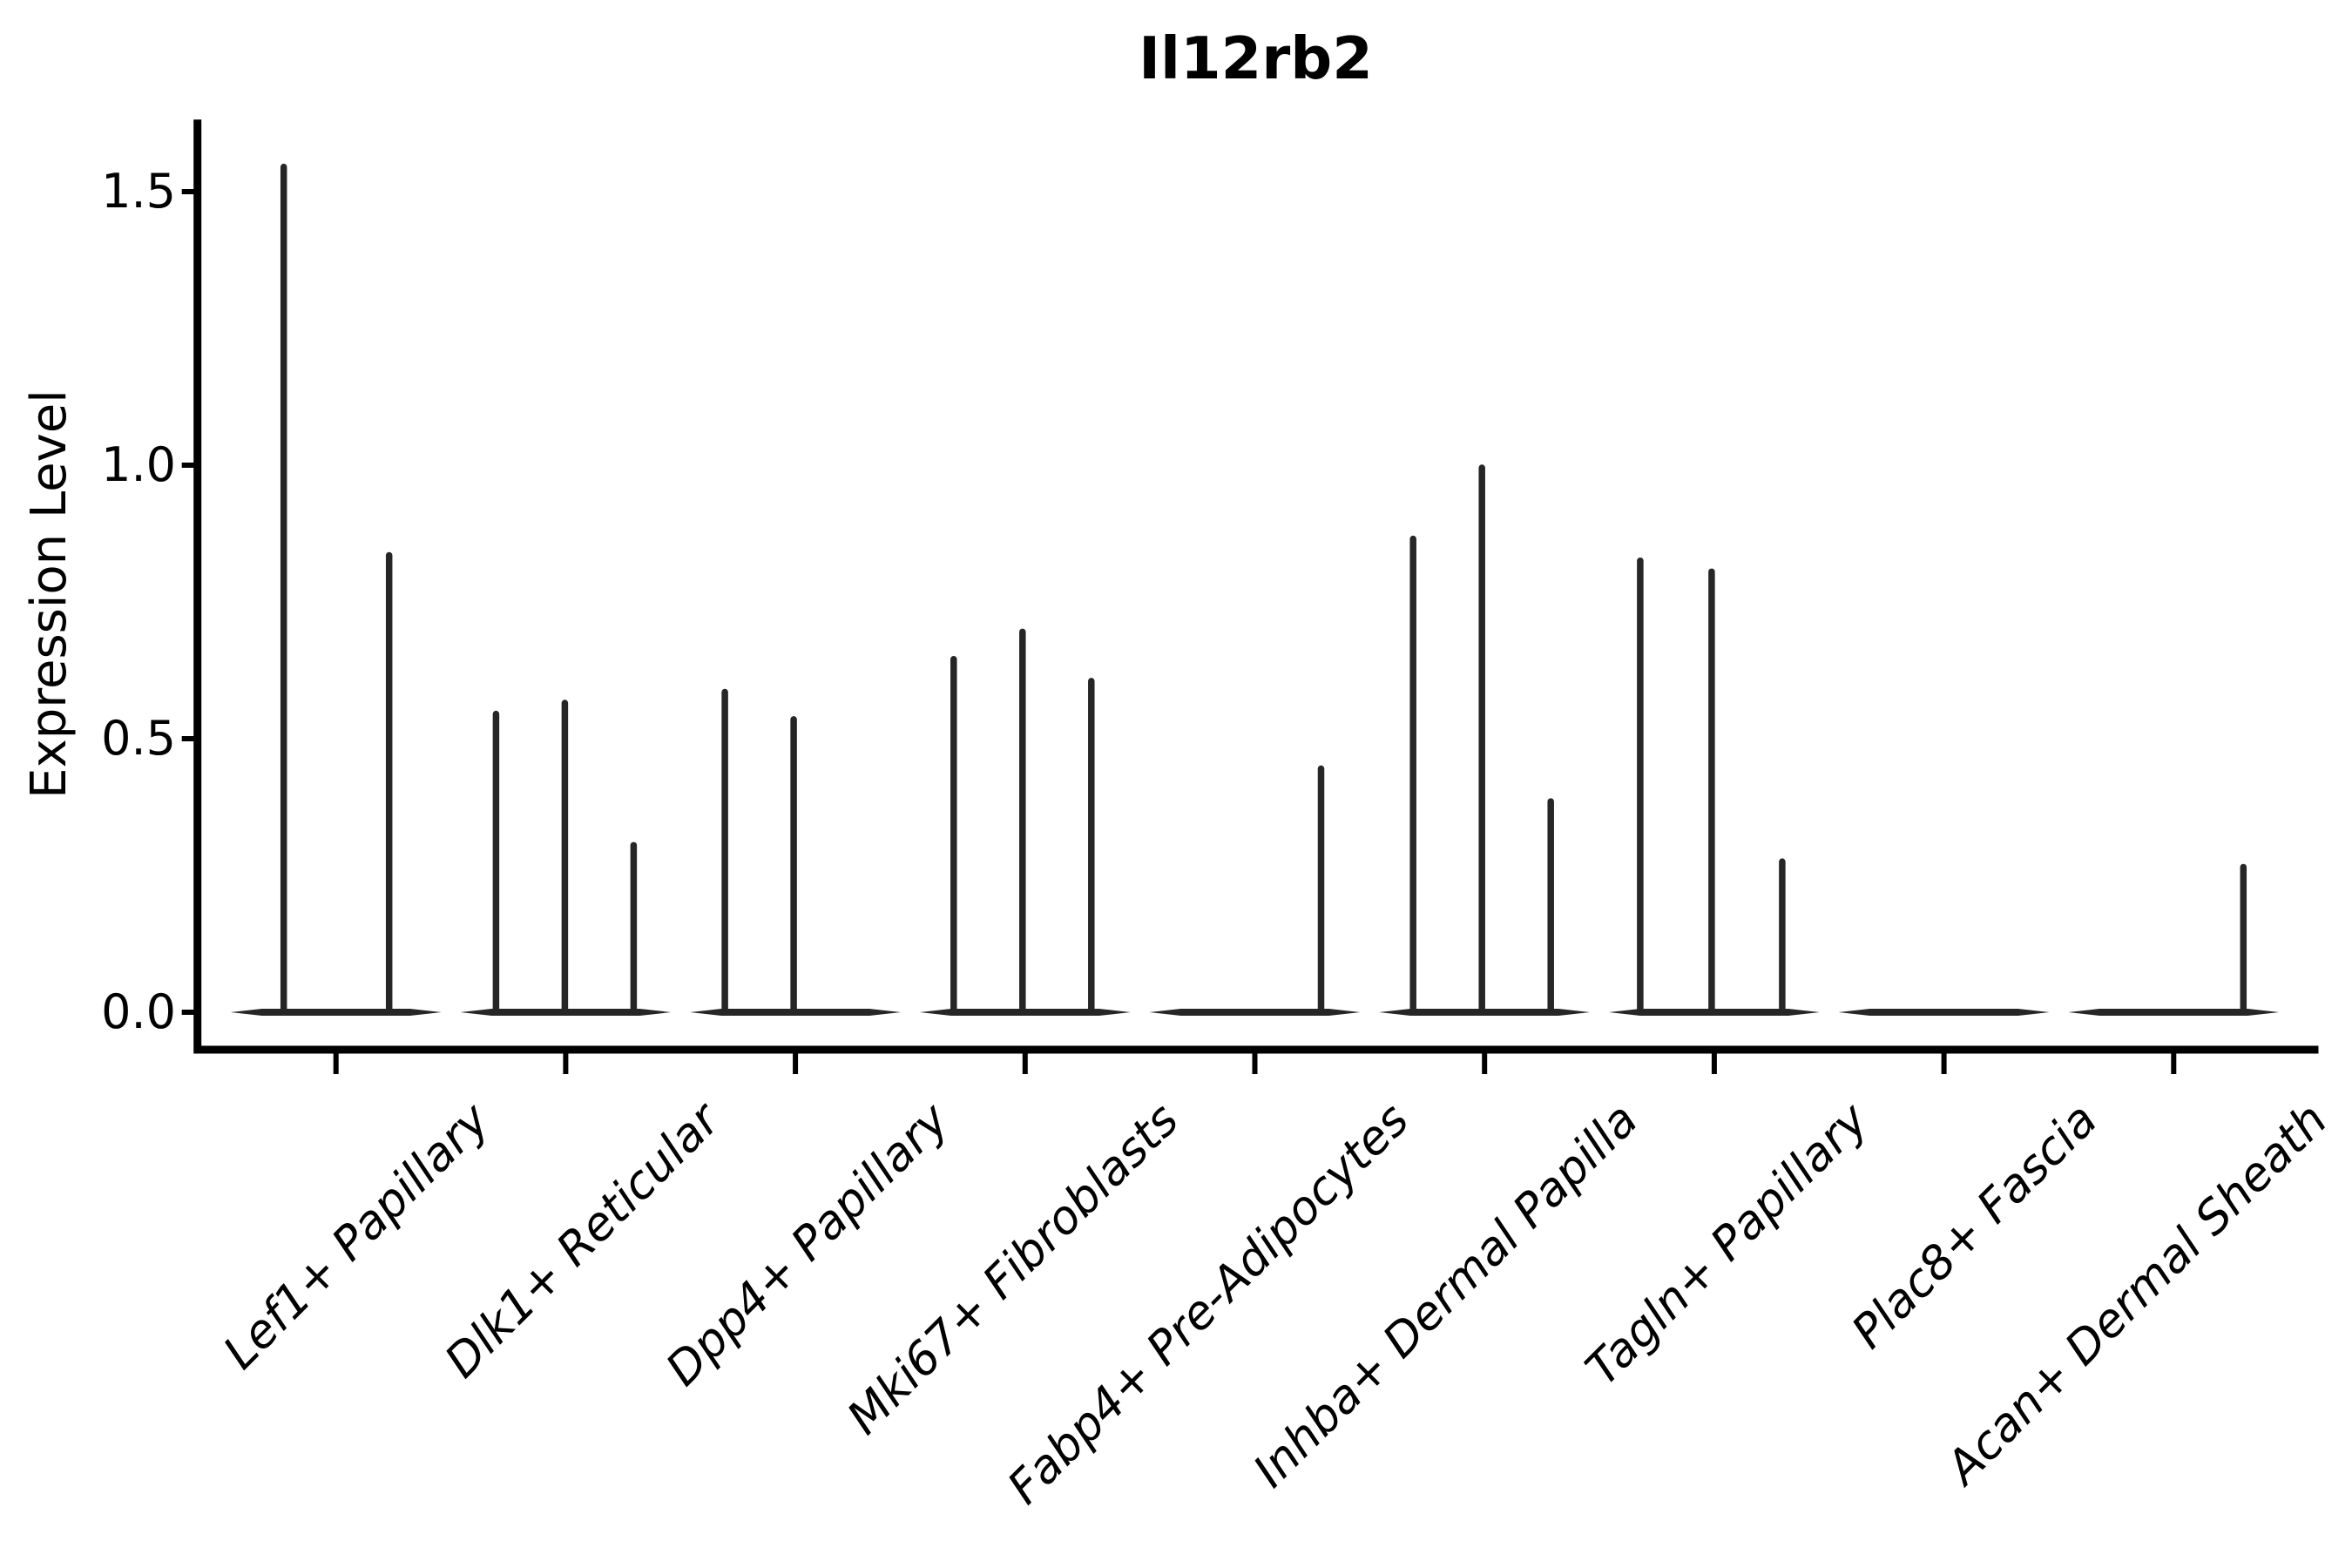 The height and width of the screenshot is (1568, 2352). Describe the element at coordinates (49, 594) in the screenshot. I see `y-axis-label: Expression Level` at that location.